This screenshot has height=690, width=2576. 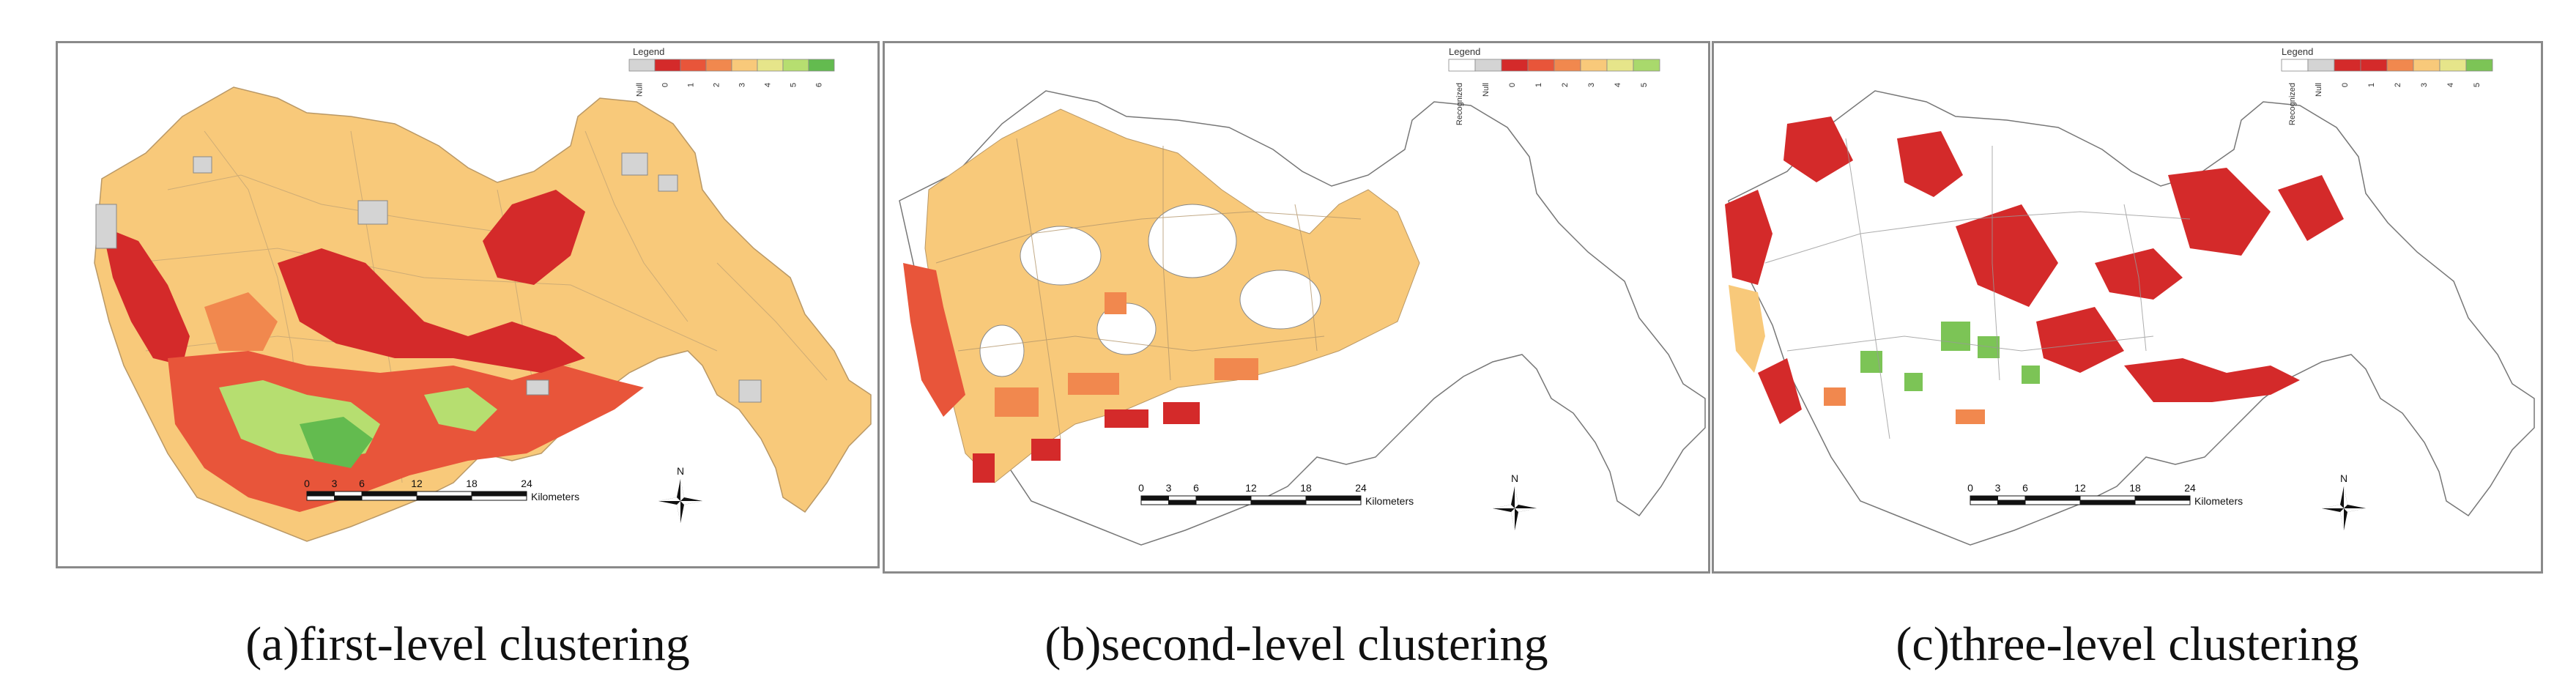 What do you see at coordinates (467, 644) in the screenshot?
I see `caption: (a)first-level clustering` at bounding box center [467, 644].